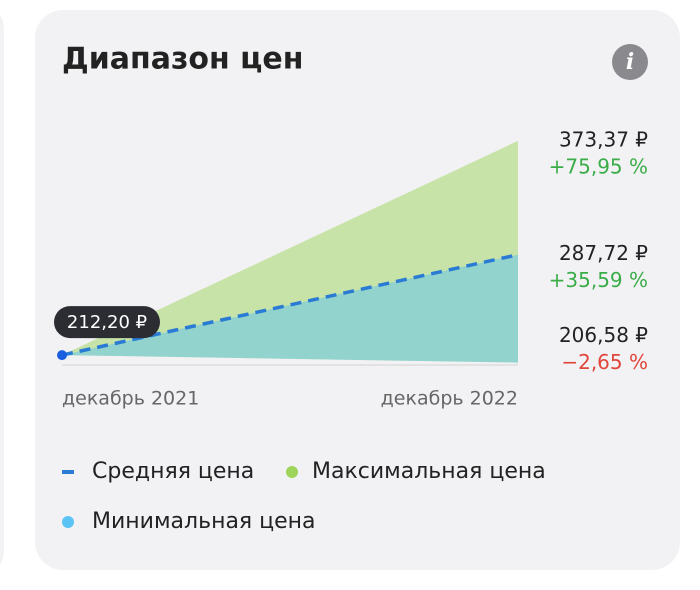 This screenshot has width=700, height=590. Describe the element at coordinates (603, 335) in the screenshot. I see `end-value-label: 206,58 ₽` at that location.